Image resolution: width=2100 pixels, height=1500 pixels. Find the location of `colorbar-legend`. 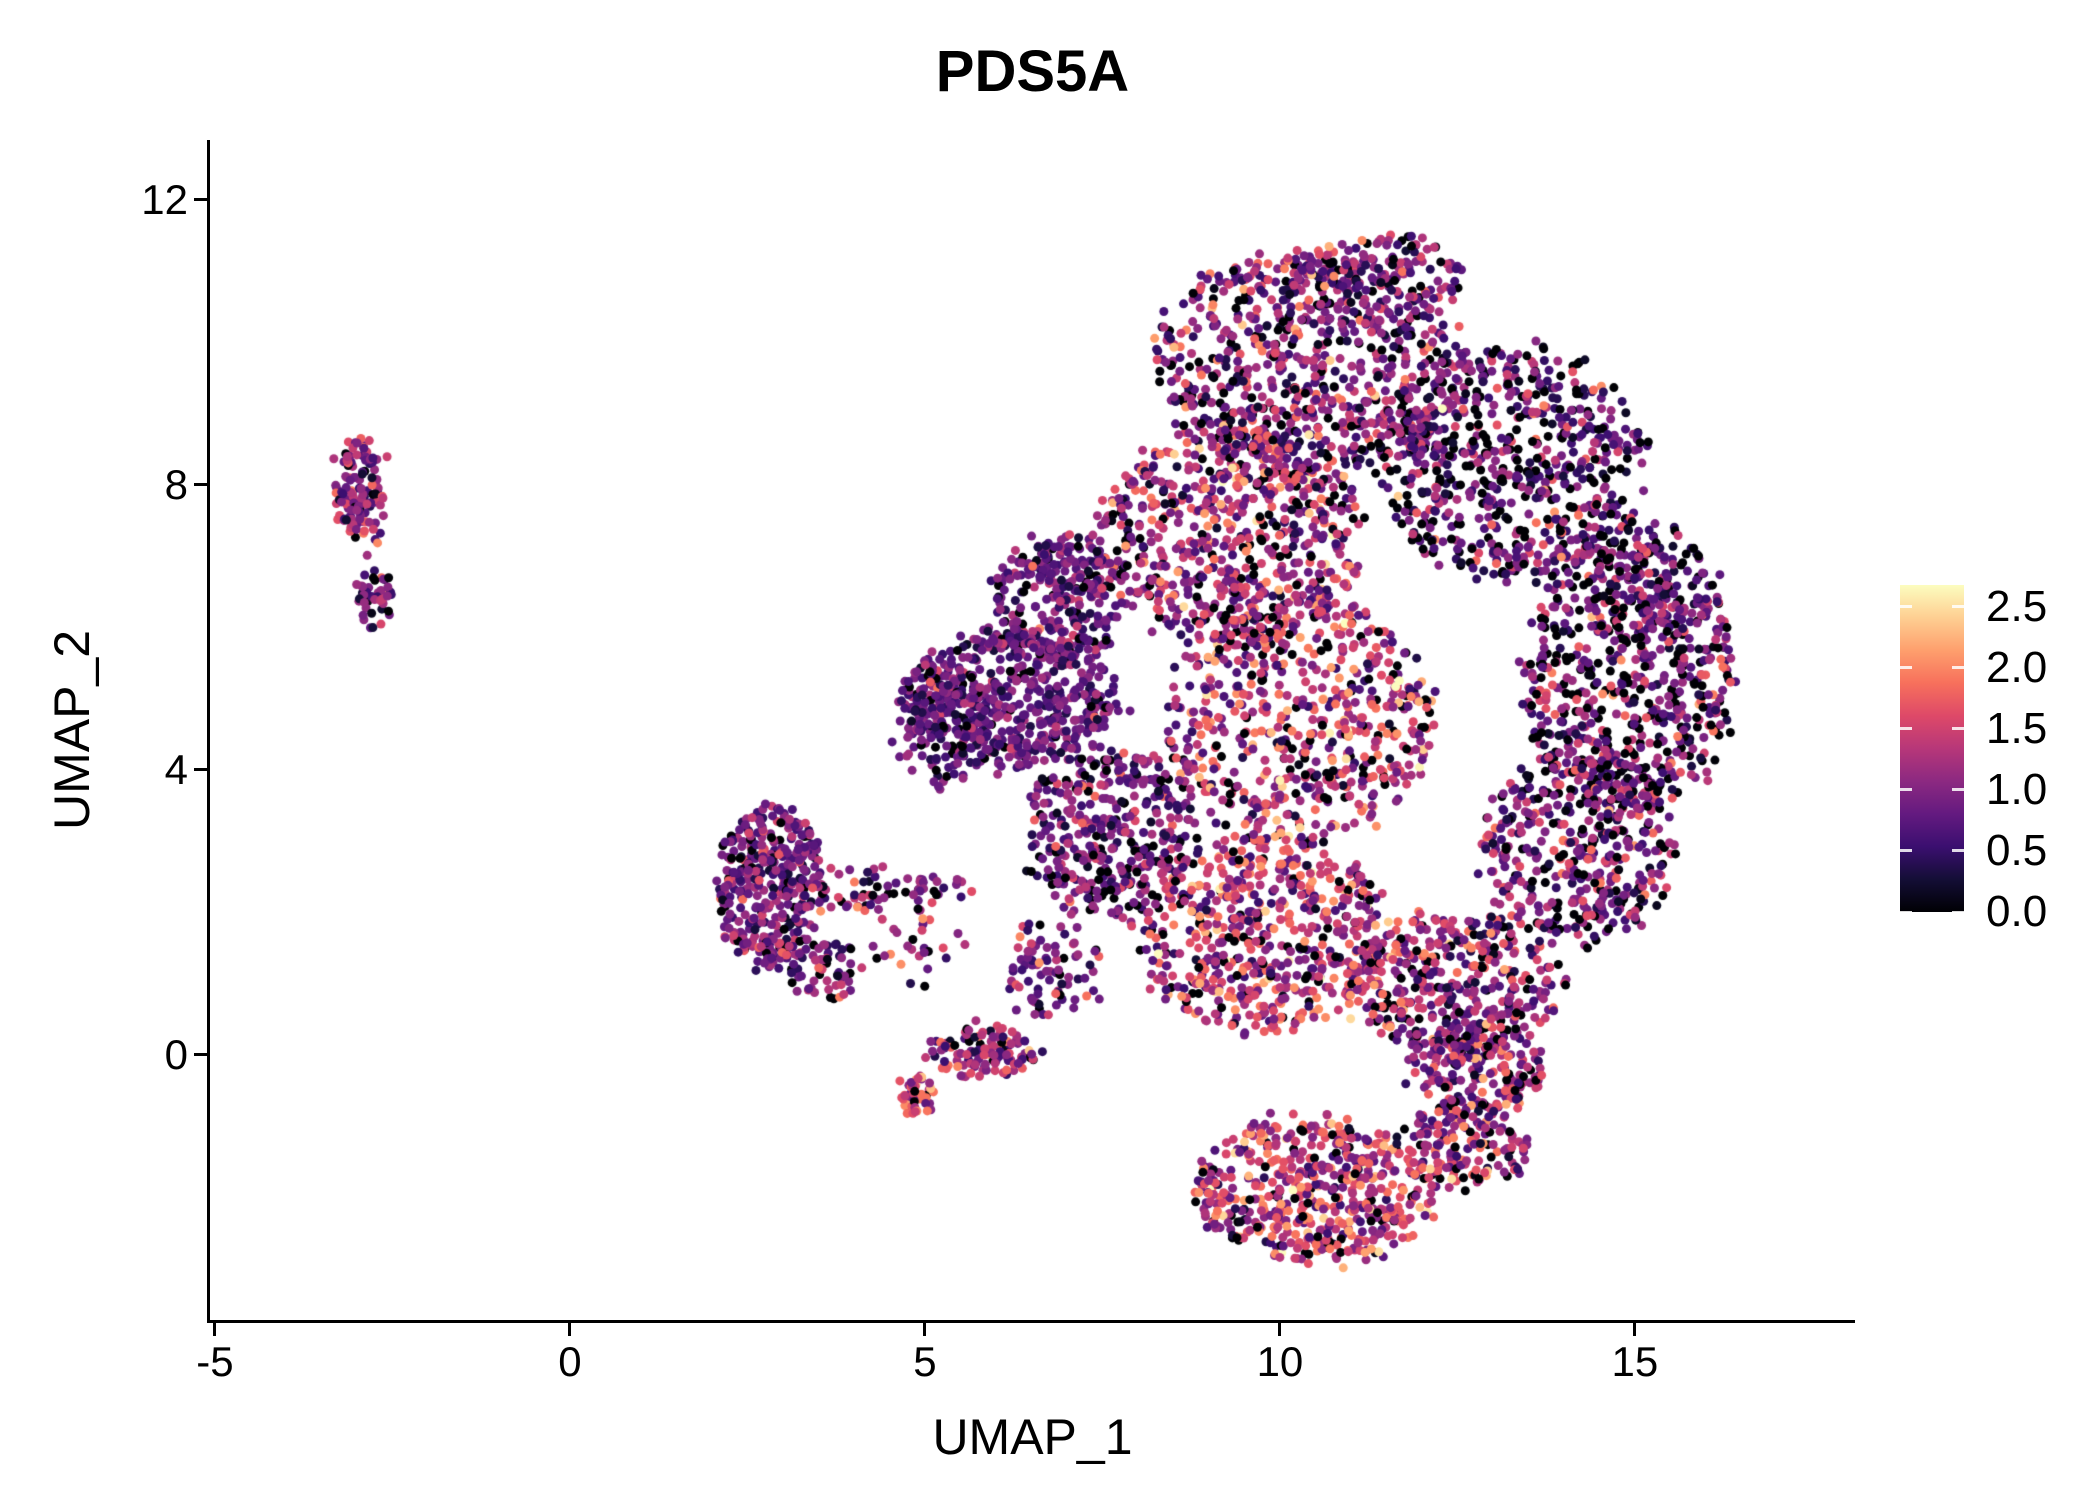

colorbar-legend is located at coordinates (1932, 748).